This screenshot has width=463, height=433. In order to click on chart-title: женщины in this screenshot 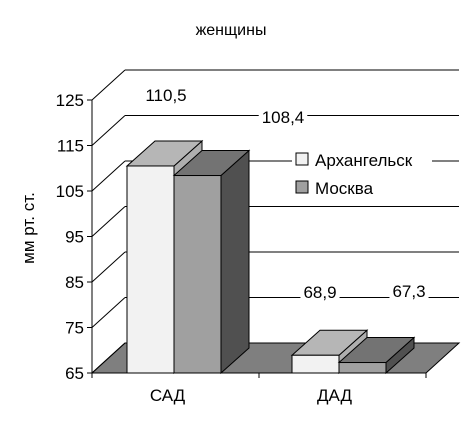, I will do `click(231, 30)`.